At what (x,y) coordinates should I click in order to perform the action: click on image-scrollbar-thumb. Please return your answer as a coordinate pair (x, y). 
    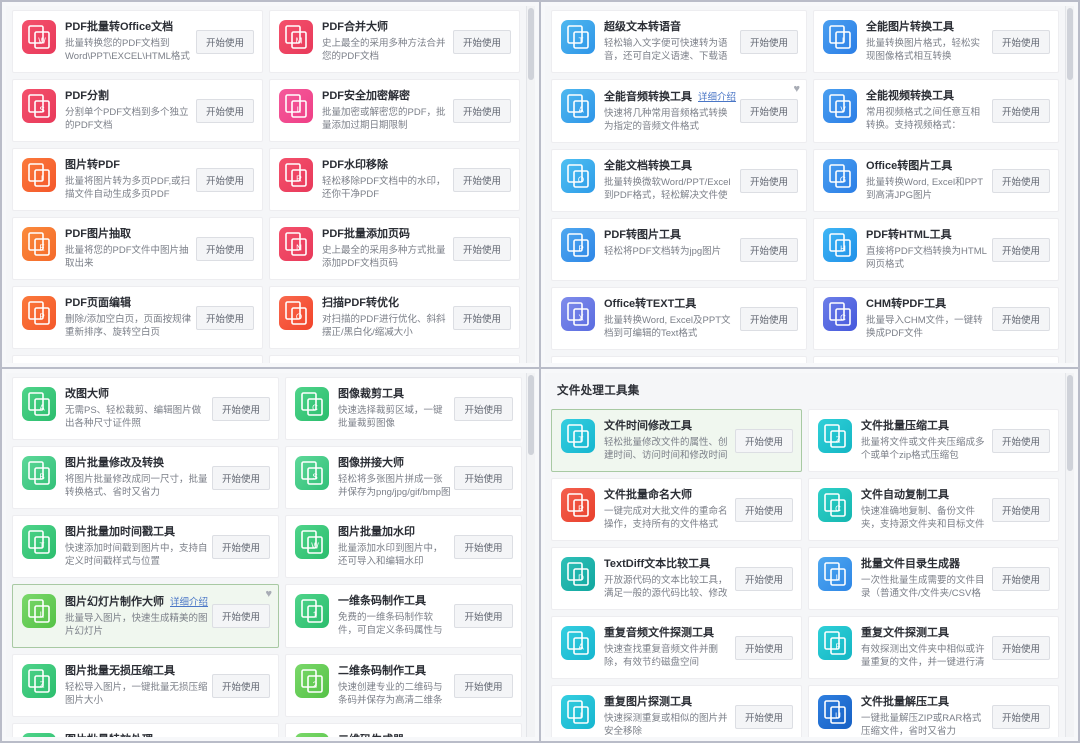
    Looking at the image, I should click on (531, 415).